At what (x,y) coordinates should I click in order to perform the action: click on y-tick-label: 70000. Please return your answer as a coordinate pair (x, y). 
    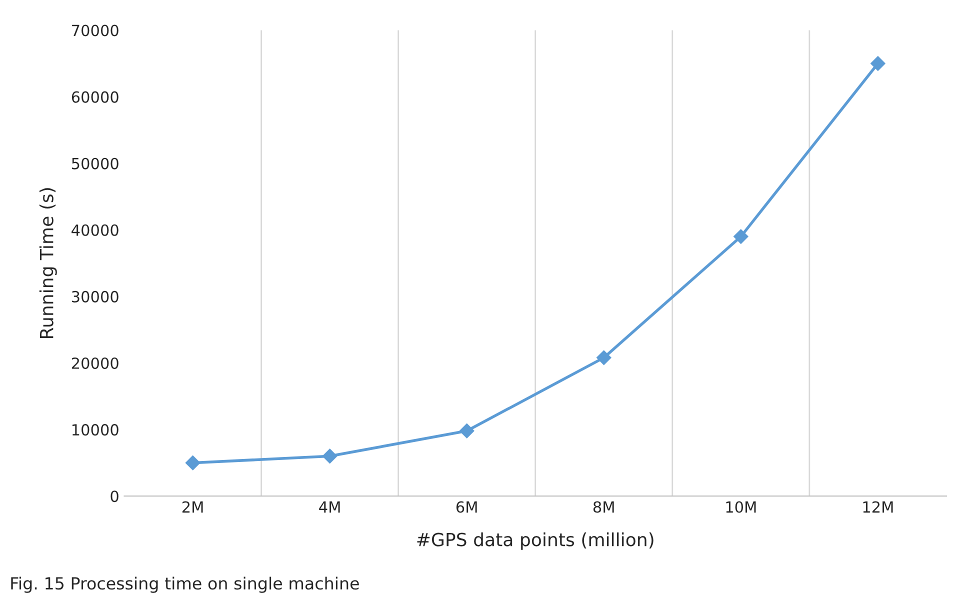
    Looking at the image, I should click on (95, 30).